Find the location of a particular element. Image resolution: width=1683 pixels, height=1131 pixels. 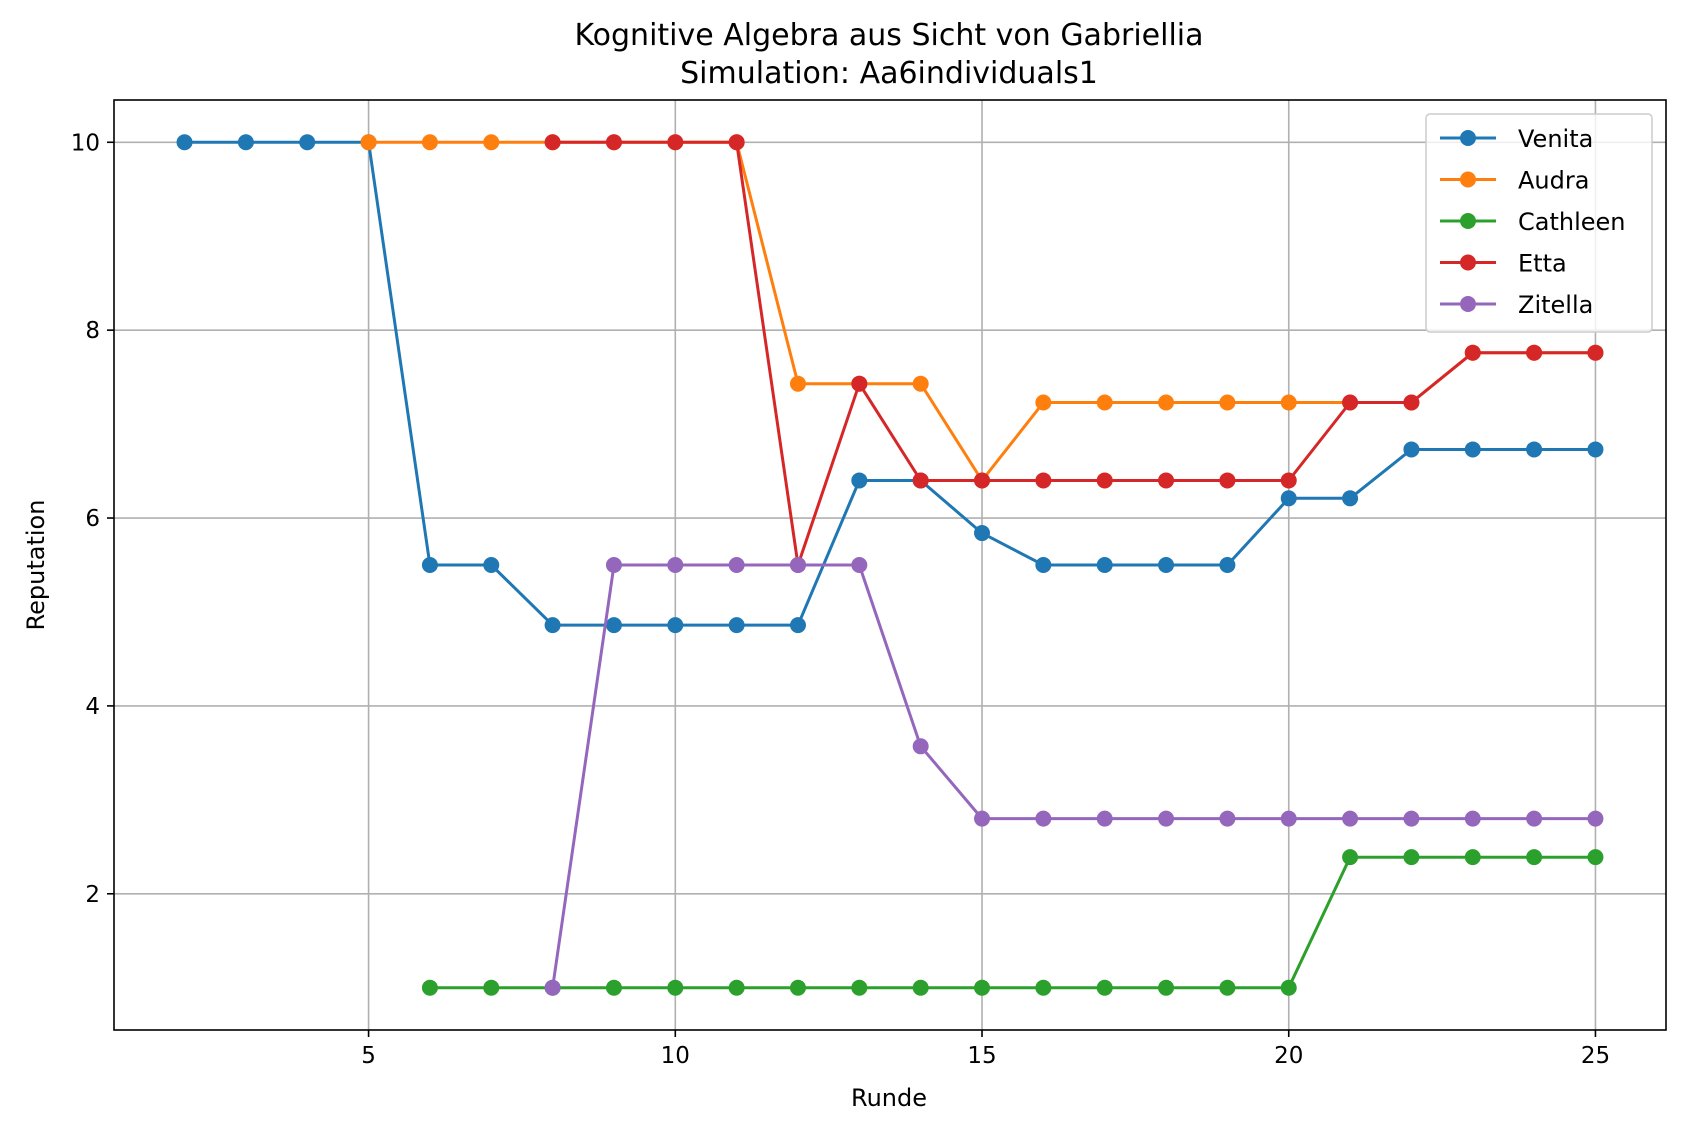

x-tick-label: 15 is located at coordinates (981, 1056).